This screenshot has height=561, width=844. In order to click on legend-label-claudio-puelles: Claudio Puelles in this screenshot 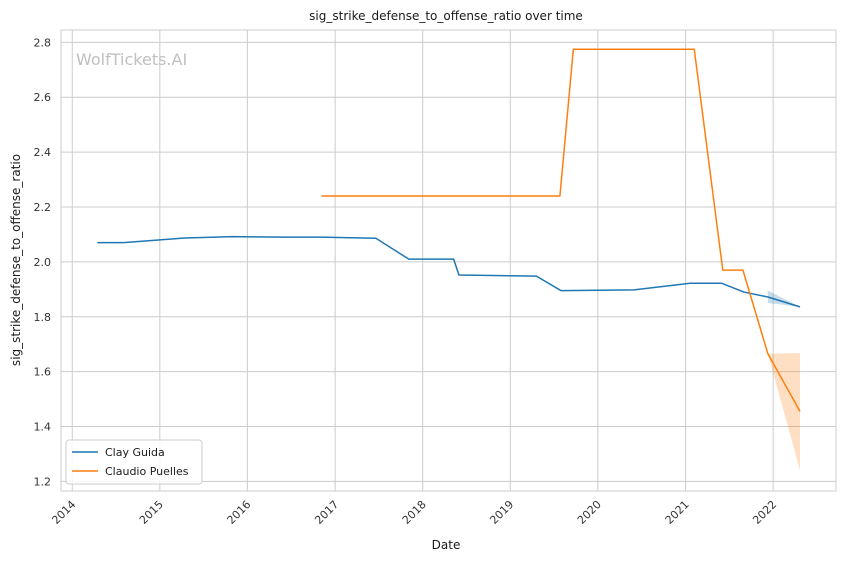, I will do `click(147, 471)`.